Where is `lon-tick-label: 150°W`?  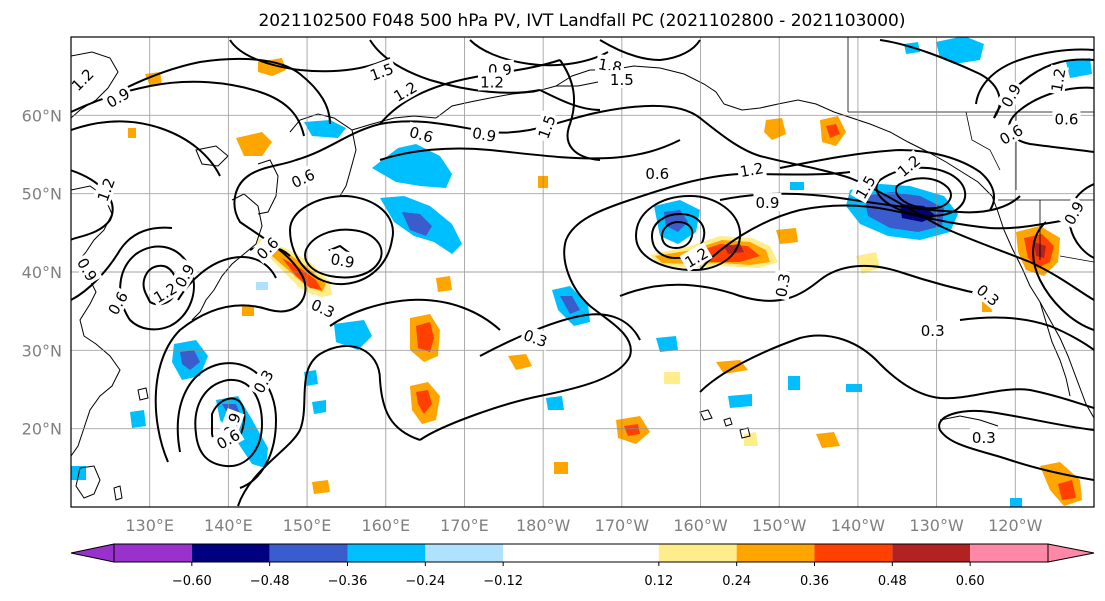
lon-tick-label: 150°W is located at coordinates (779, 525).